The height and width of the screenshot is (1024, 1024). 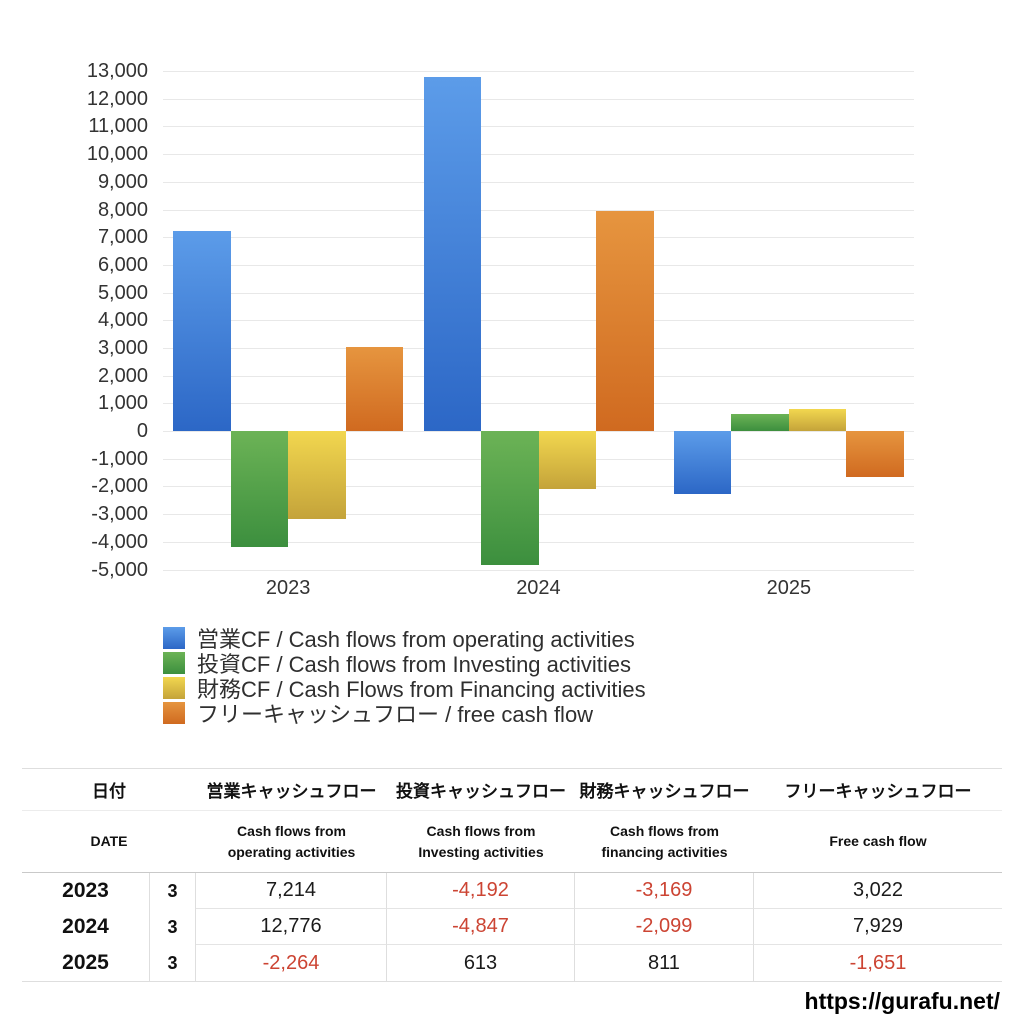 What do you see at coordinates (452, 254) in the screenshot?
I see `bar-series1-2024` at bounding box center [452, 254].